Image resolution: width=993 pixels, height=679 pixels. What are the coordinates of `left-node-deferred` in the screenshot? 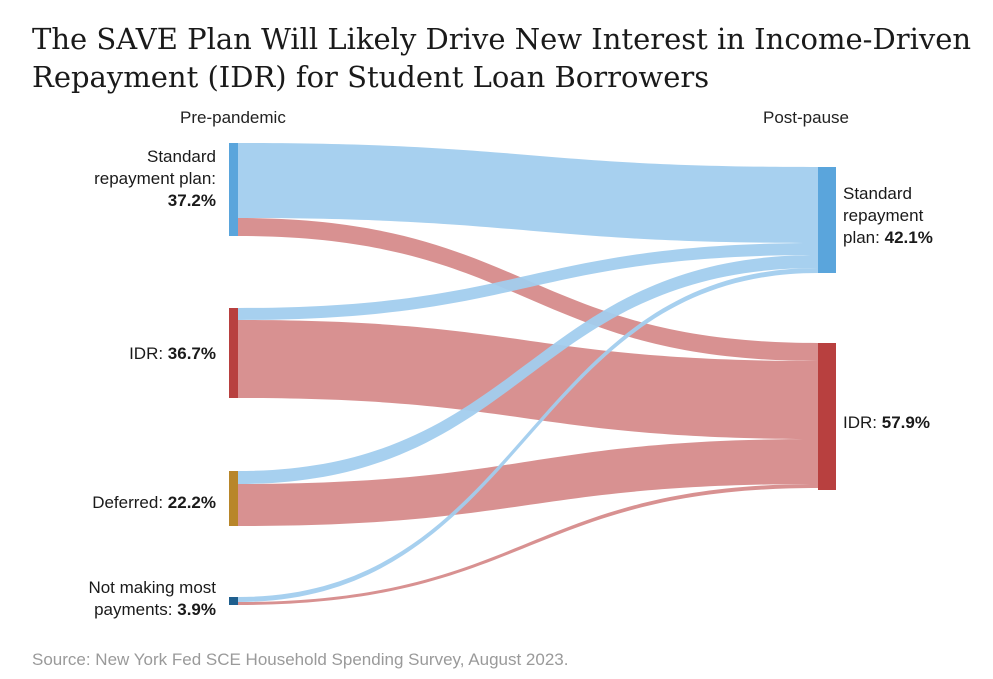 It's located at (233, 498).